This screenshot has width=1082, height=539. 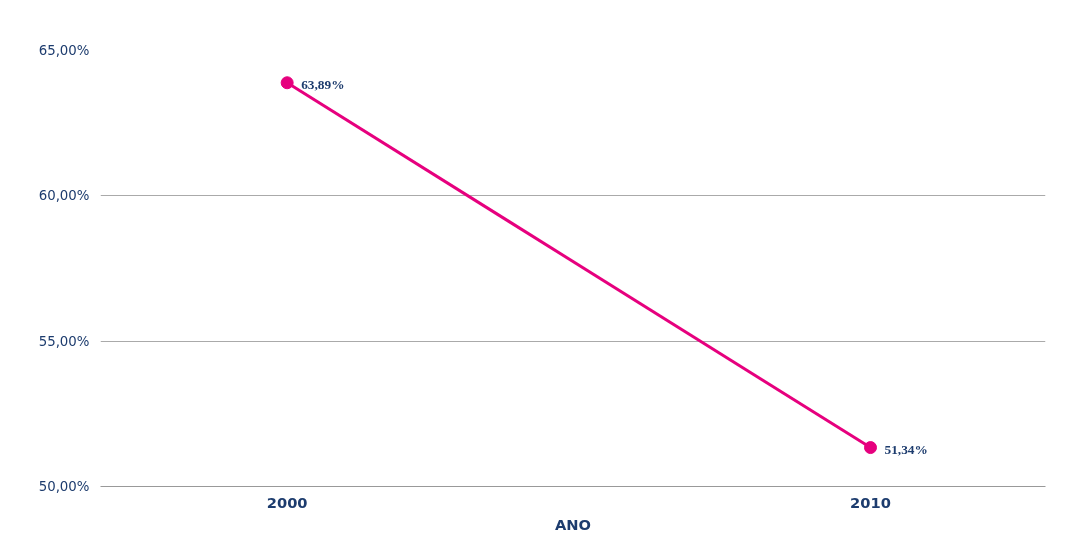 What do you see at coordinates (323, 85) in the screenshot?
I see `data-label: 63,89%` at bounding box center [323, 85].